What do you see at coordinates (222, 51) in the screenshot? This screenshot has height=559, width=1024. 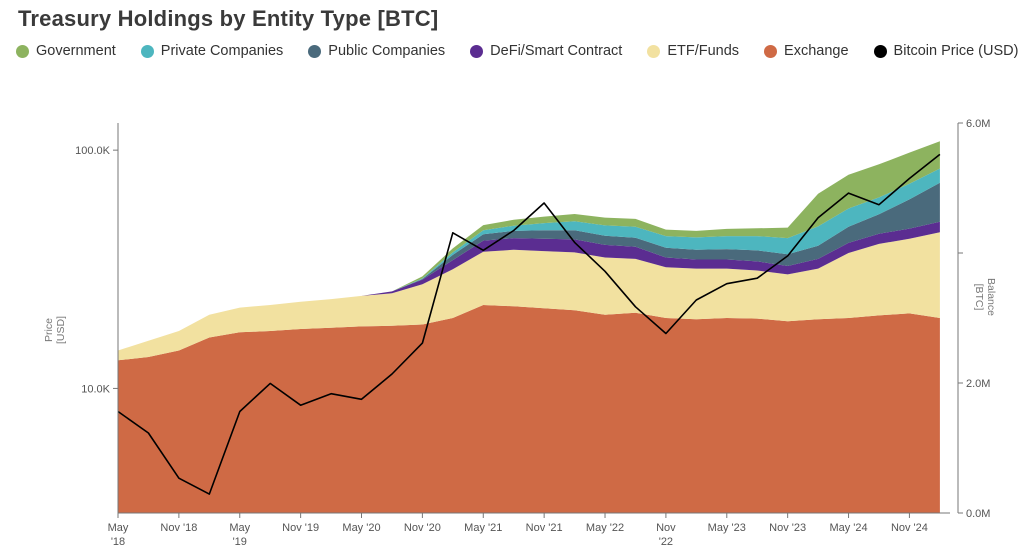 I see `legend-label: Private Companies` at bounding box center [222, 51].